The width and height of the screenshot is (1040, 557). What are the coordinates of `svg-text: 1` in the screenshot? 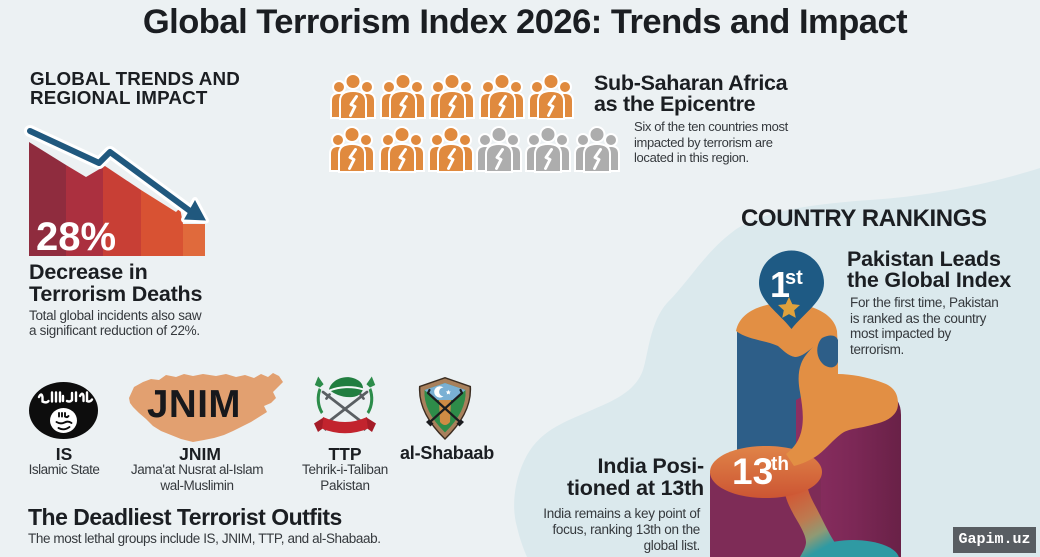 It's located at (780, 284).